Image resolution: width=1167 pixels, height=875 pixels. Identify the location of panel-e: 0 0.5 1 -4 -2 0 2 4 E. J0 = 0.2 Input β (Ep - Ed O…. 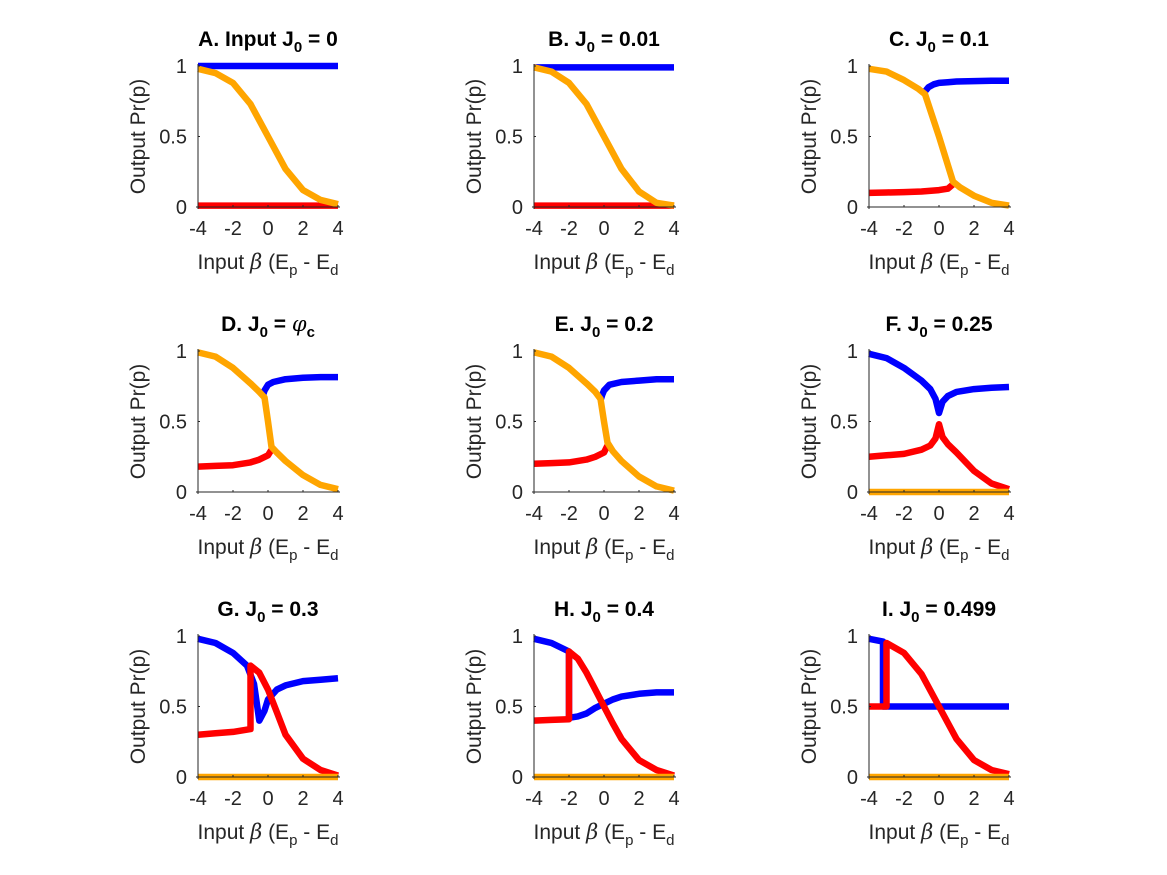
(571, 438).